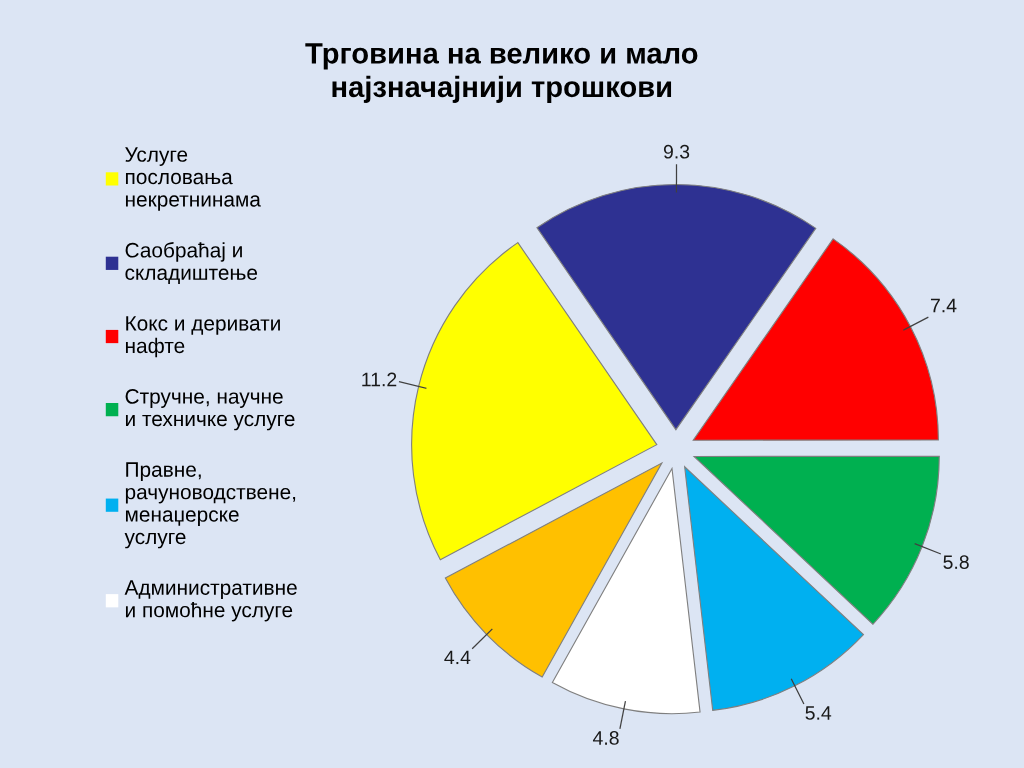 The width and height of the screenshot is (1024, 768). I want to click on chart-title: Трговина на велико и мало најзначајнији трошкови, so click(501, 73).